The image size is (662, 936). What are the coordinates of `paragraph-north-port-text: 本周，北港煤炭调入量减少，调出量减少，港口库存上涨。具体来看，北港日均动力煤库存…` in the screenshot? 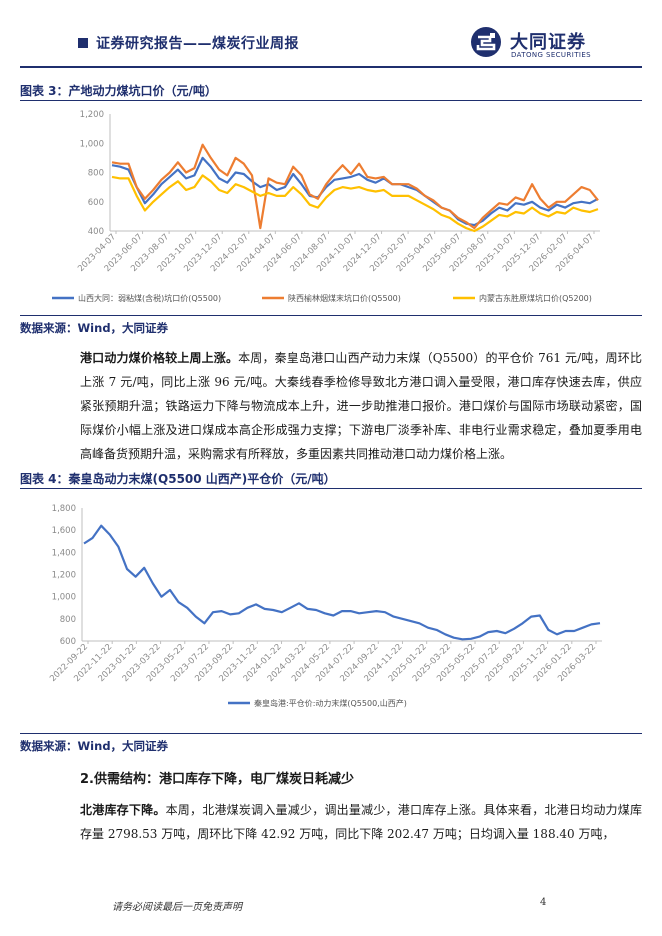 It's located at (361, 822).